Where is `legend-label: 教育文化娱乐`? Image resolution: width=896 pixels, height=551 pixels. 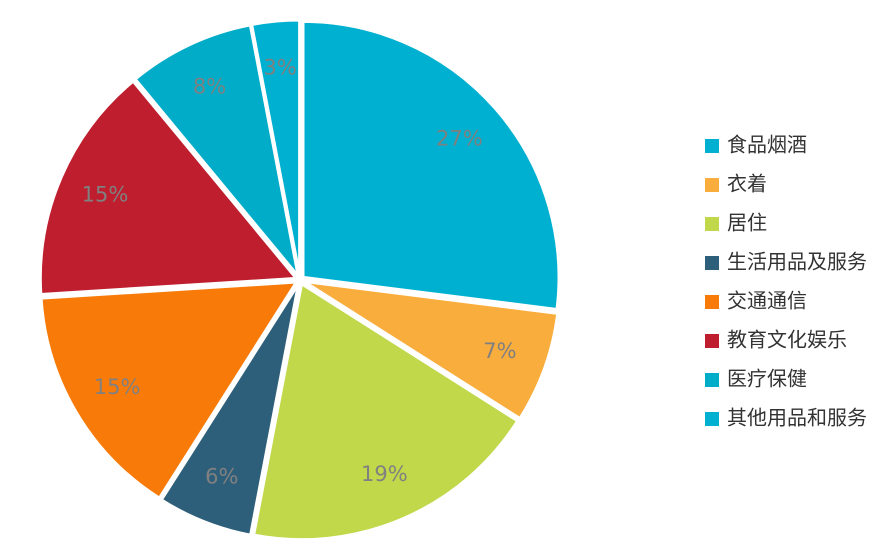
legend-label: 教育文化娱乐 is located at coordinates (787, 340).